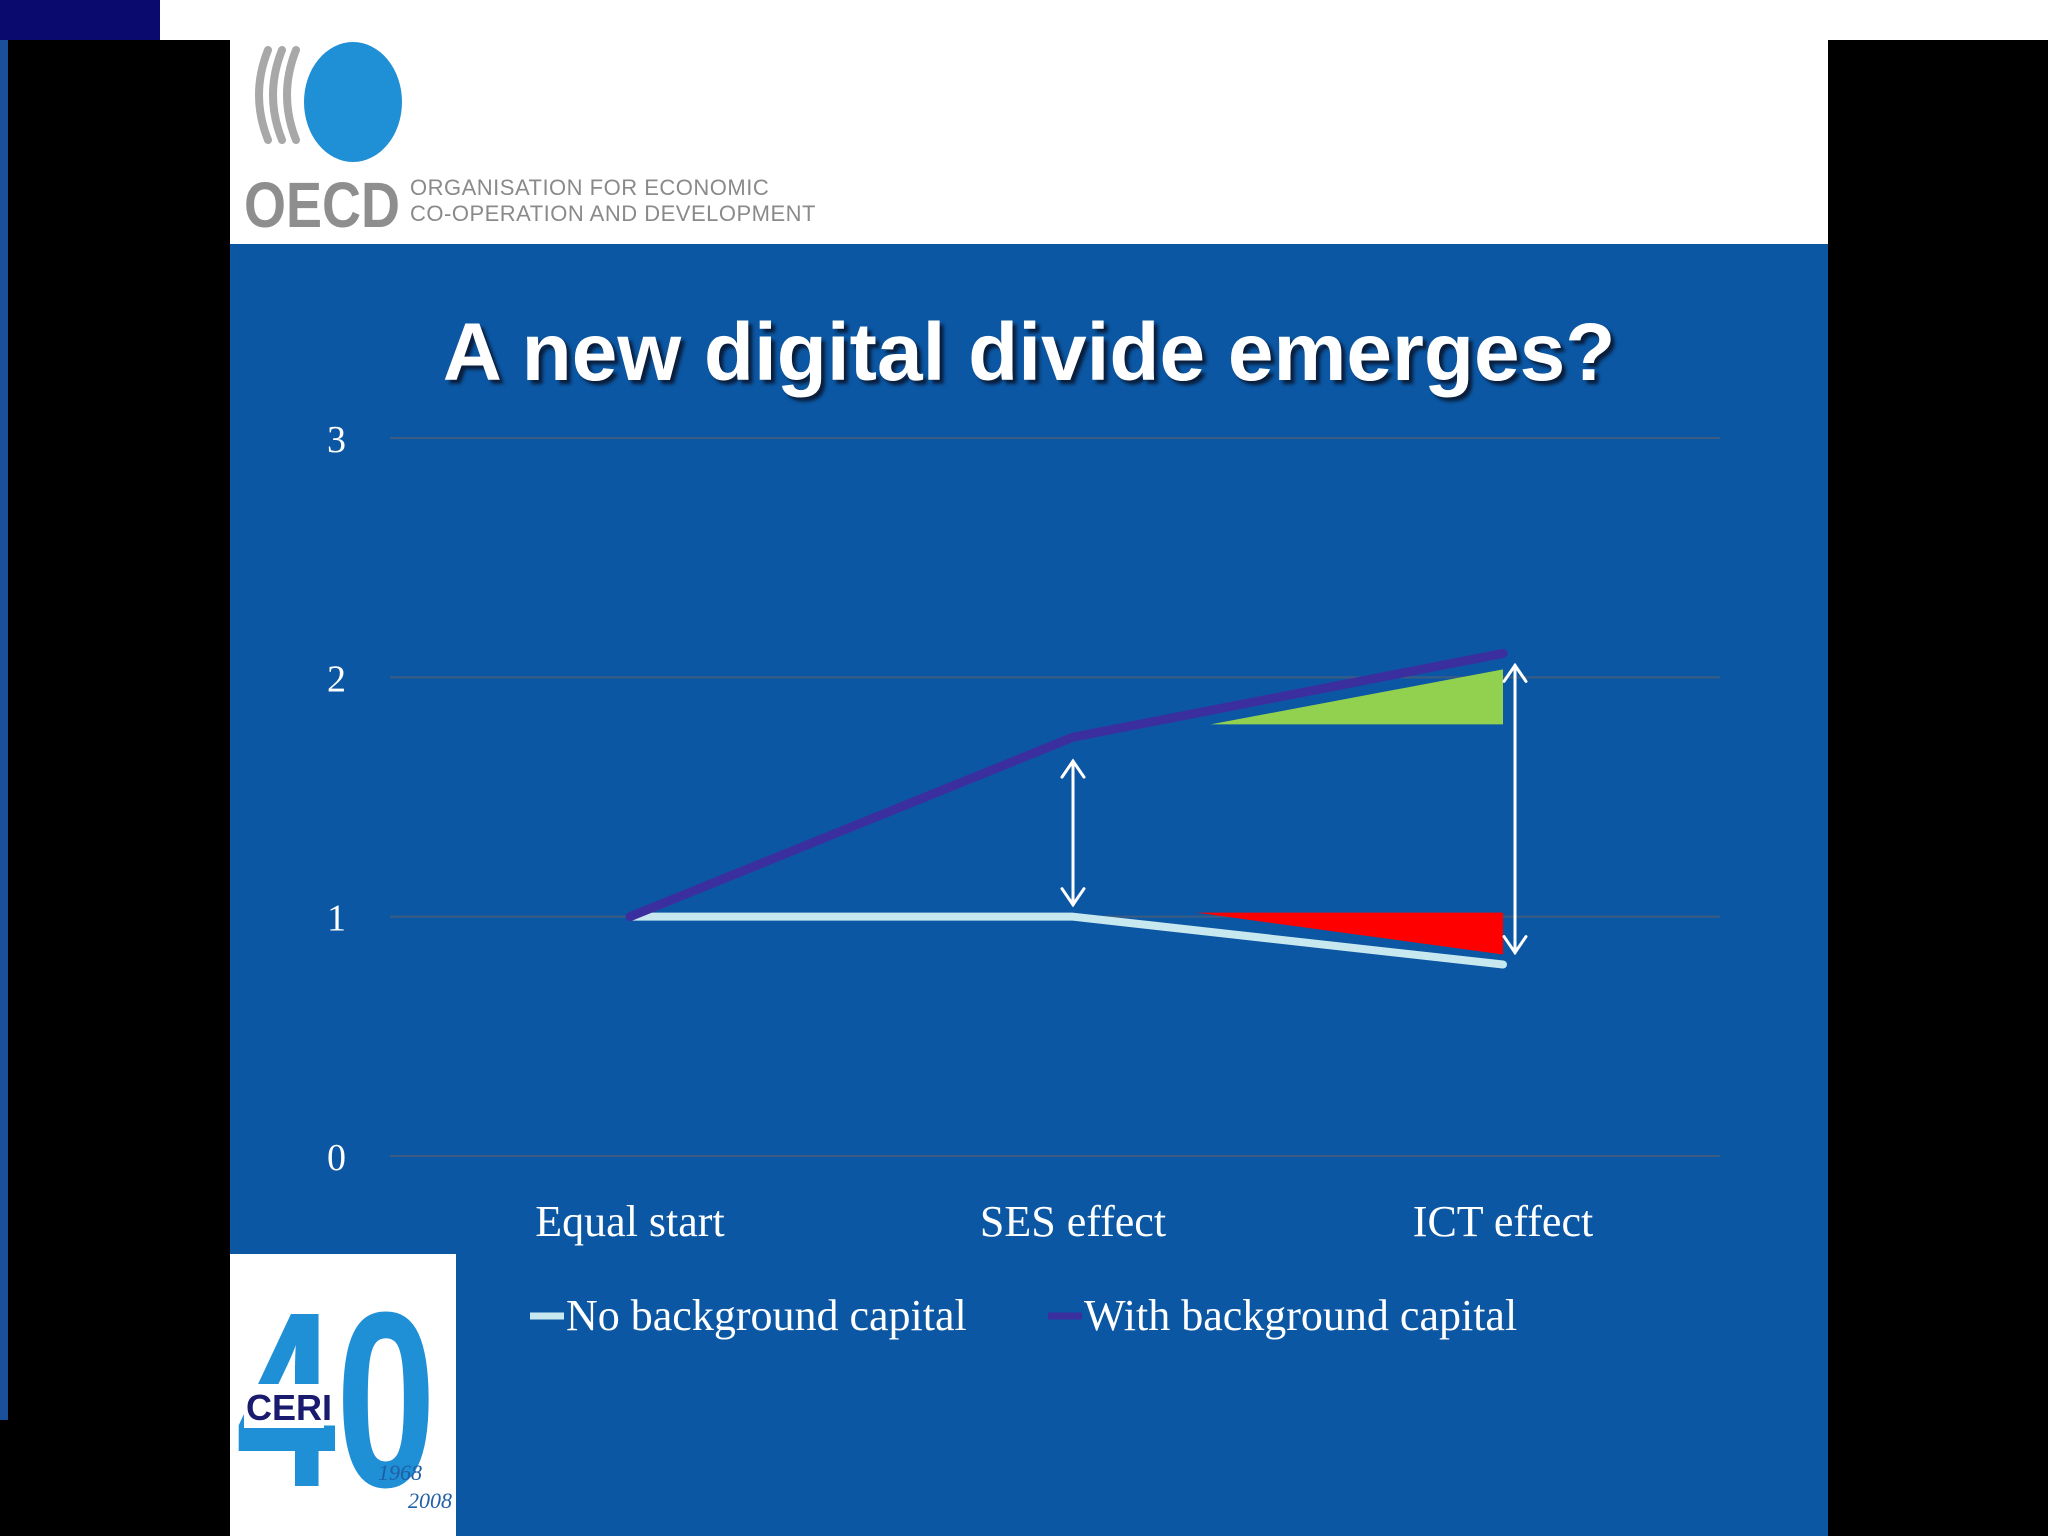 The image size is (2048, 1536). What do you see at coordinates (353, 102) in the screenshot?
I see `oecd-blue-circle` at bounding box center [353, 102].